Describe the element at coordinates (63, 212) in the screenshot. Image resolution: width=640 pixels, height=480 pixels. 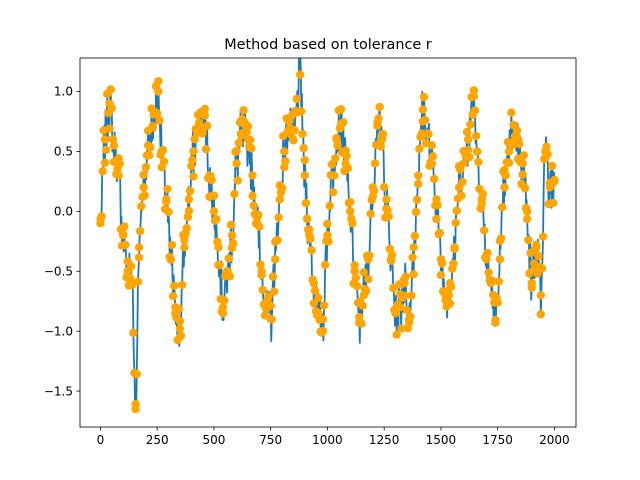
I see `y-tick-label: 0.0` at that location.